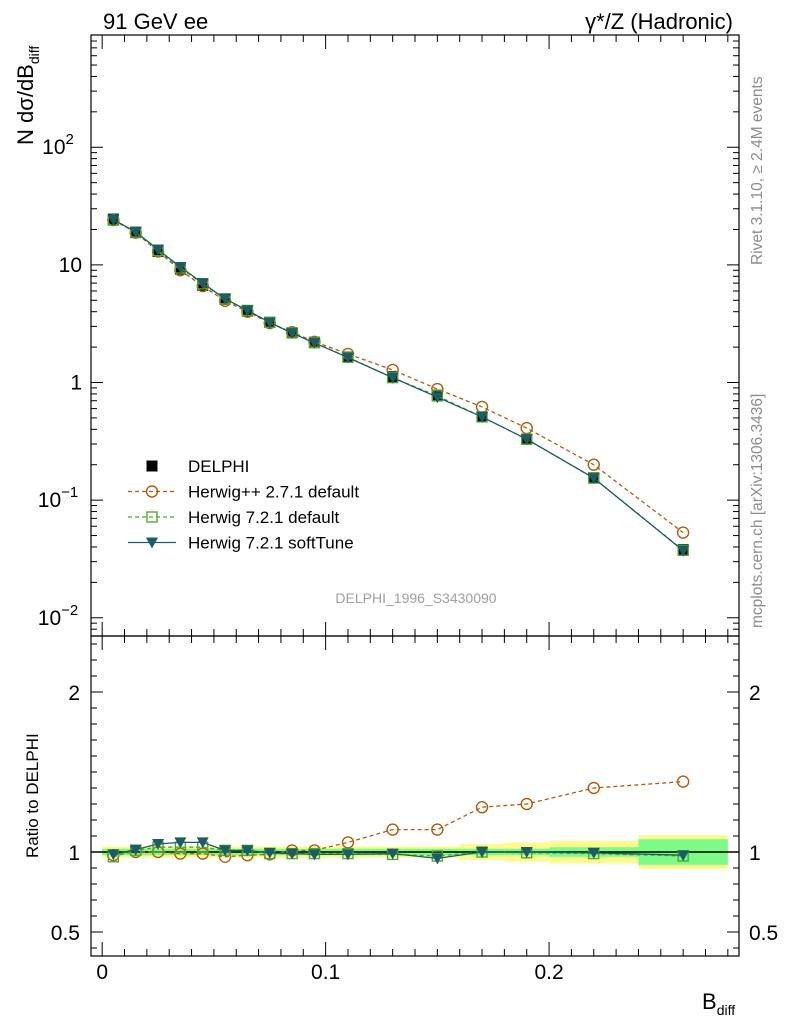  Describe the element at coordinates (58, 616) in the screenshot. I see `main-y-tick-label: 10⁻²` at that location.